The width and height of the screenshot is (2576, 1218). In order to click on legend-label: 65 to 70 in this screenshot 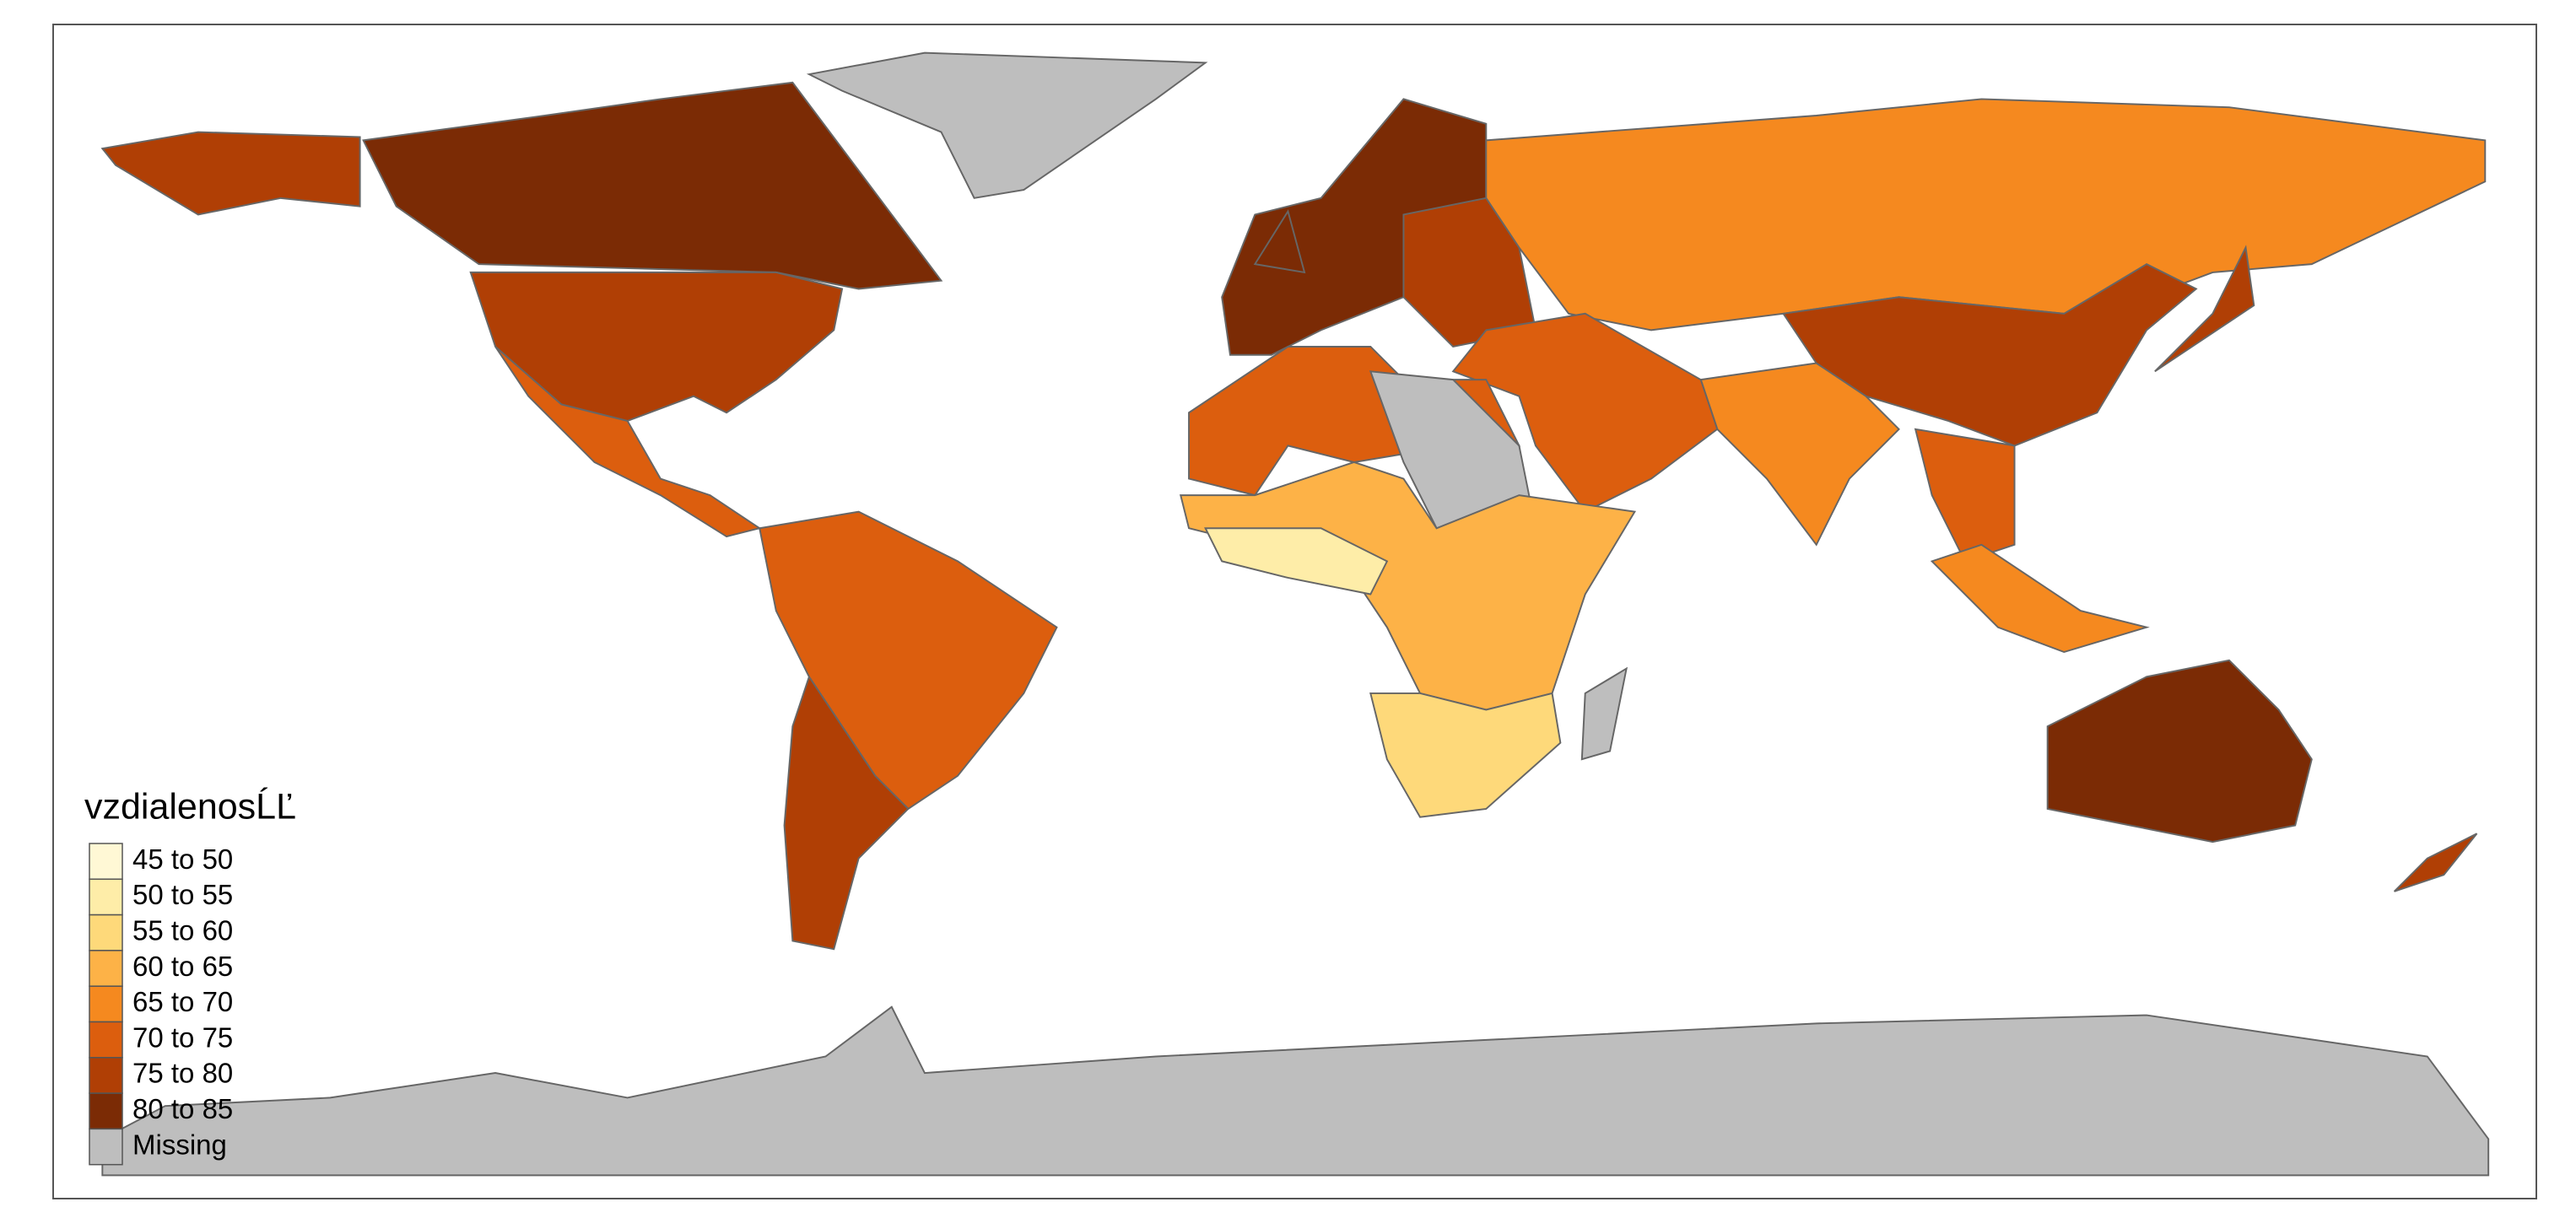, I will do `click(182, 1002)`.